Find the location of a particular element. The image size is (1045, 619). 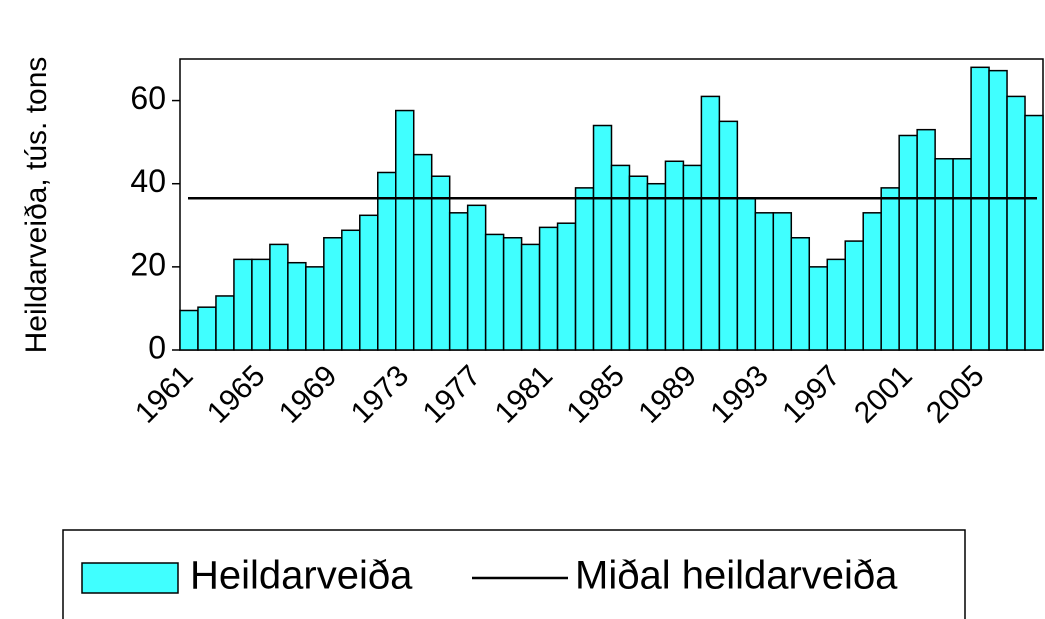

x-tick-label: 1965 is located at coordinates (236, 394).